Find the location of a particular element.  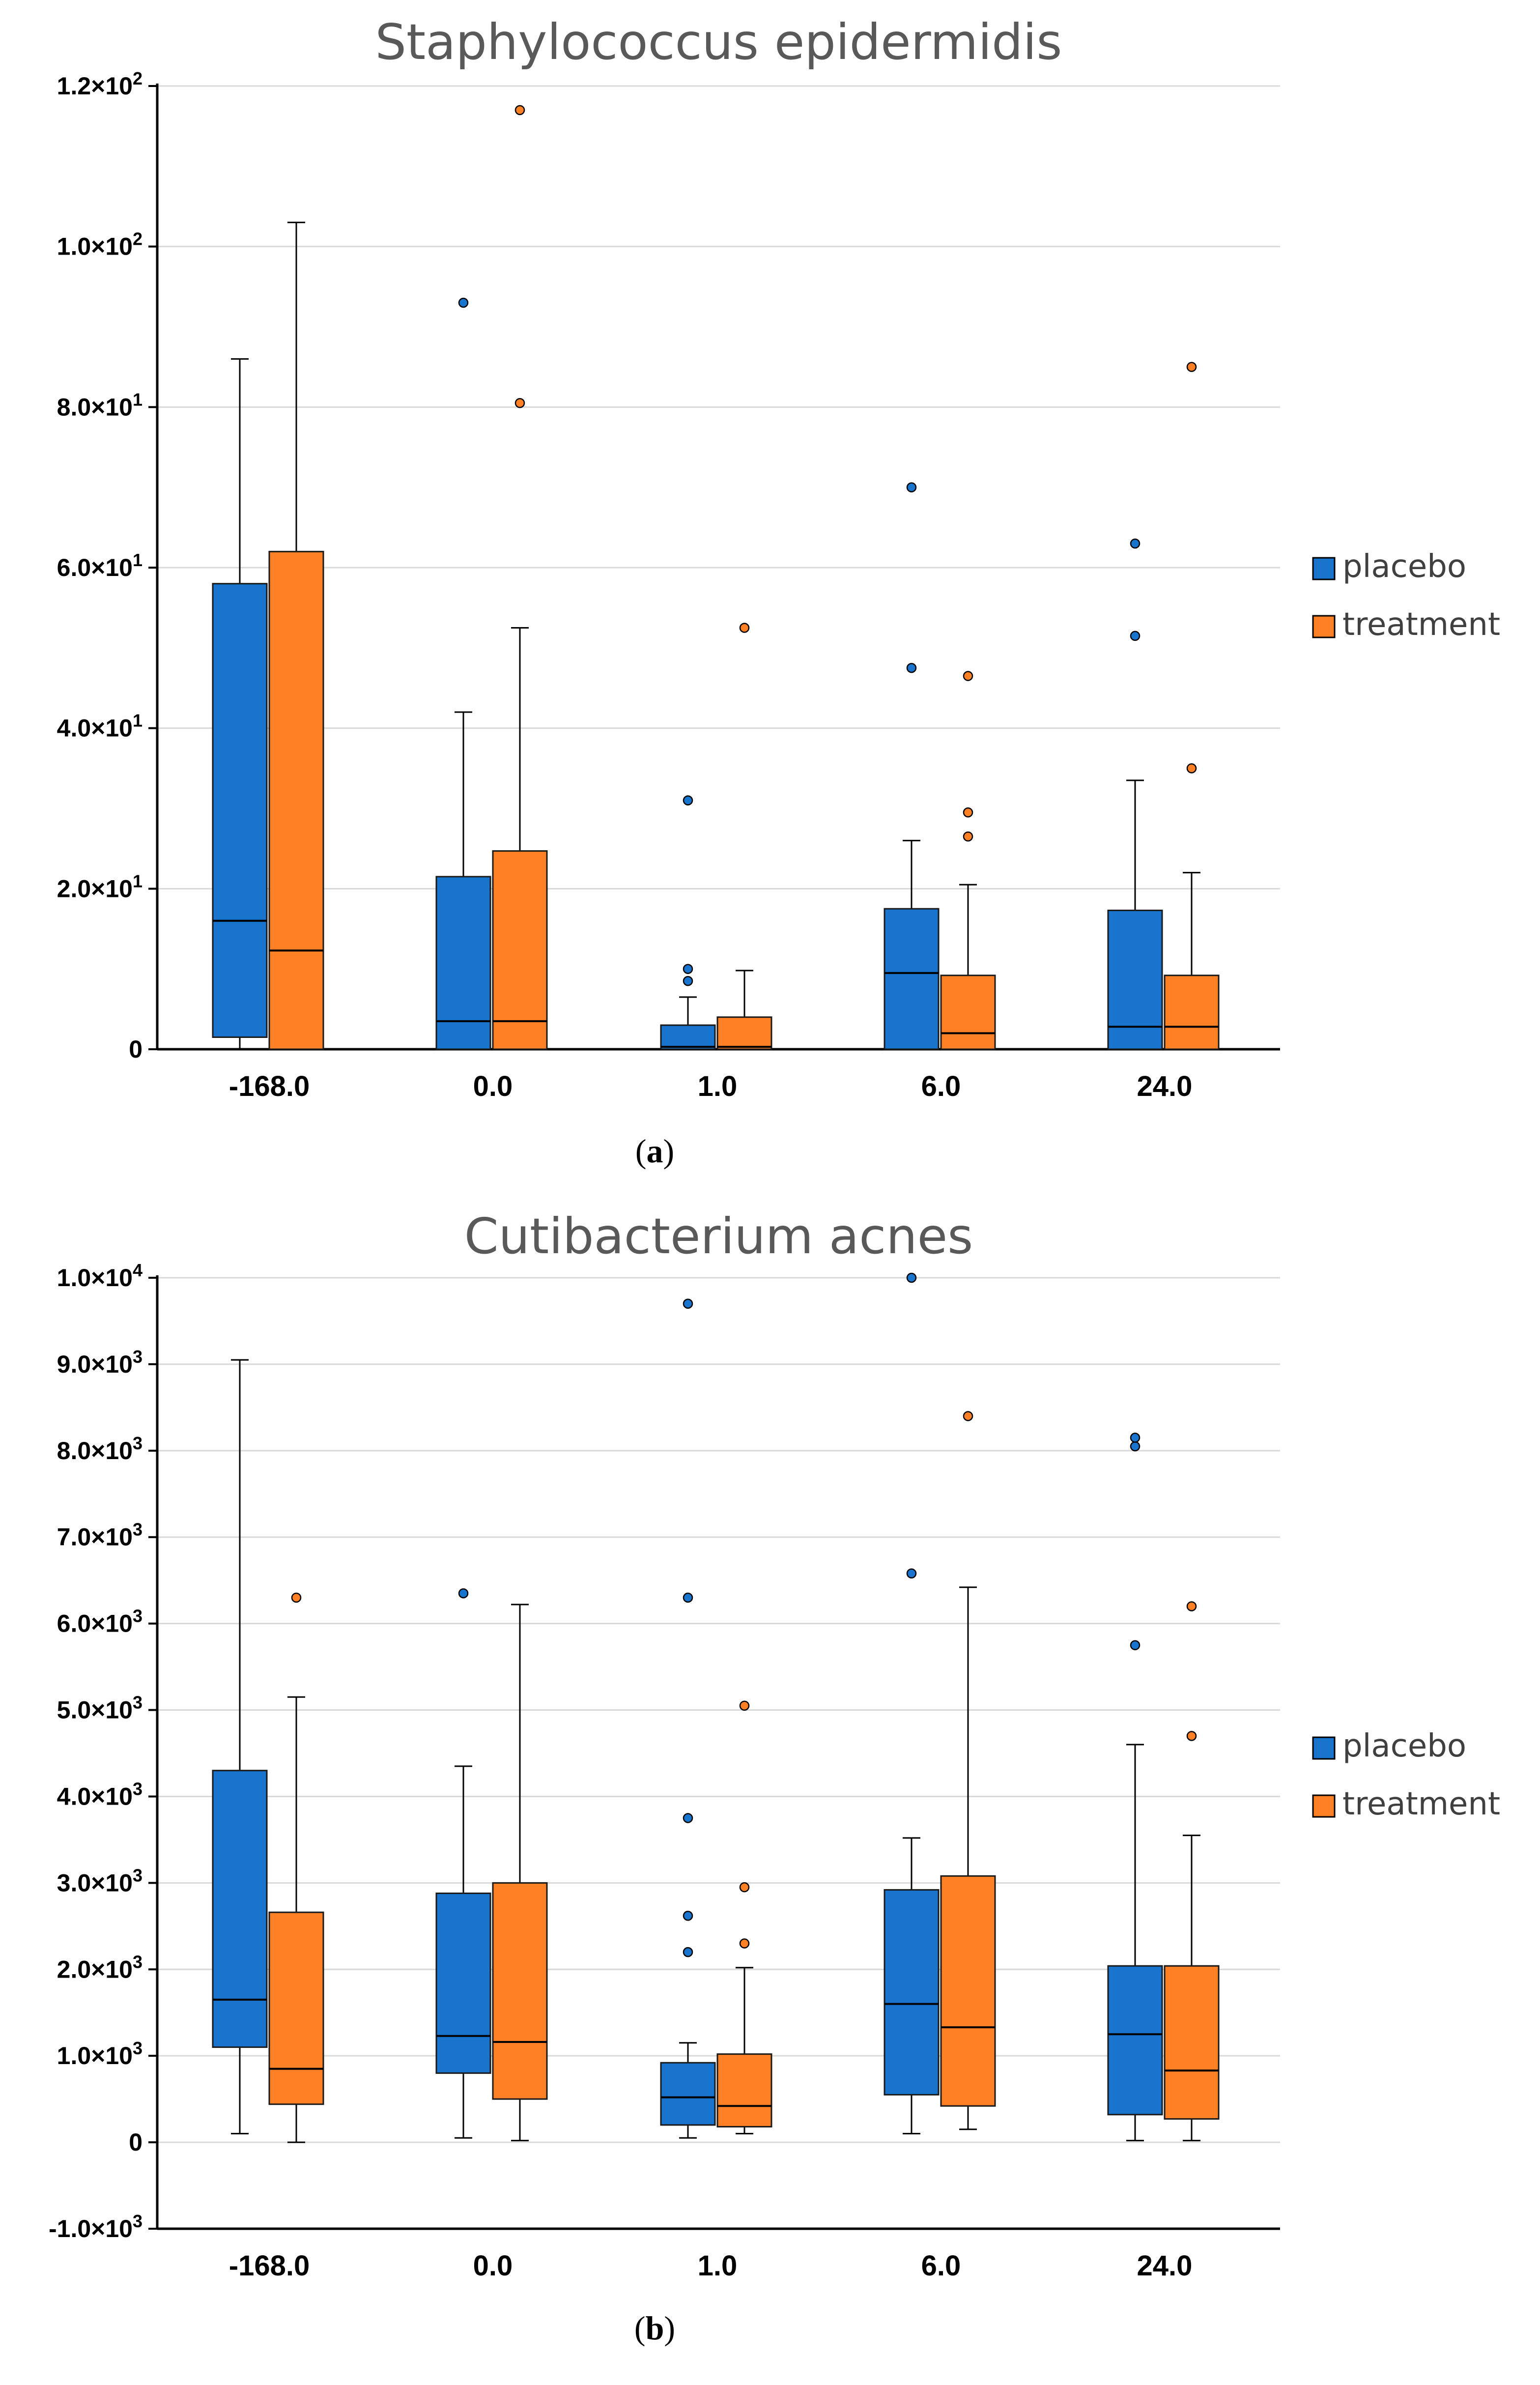

legend-swatch-treatment is located at coordinates (1324, 626).